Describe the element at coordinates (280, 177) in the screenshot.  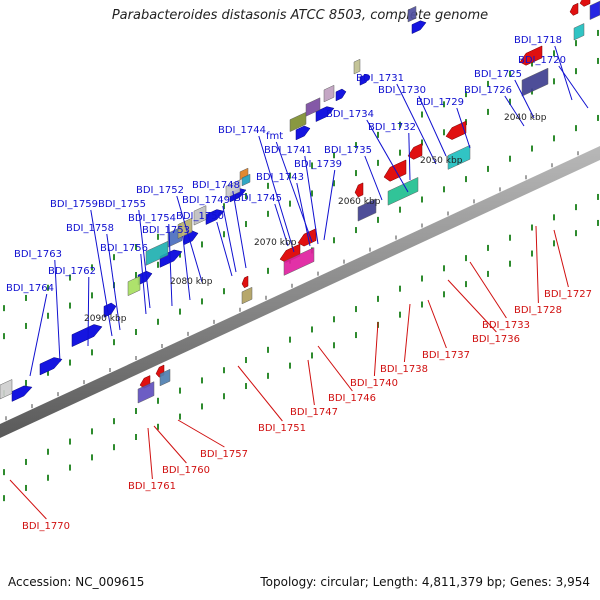
I see `gene-label: BDI_1743` at that location.